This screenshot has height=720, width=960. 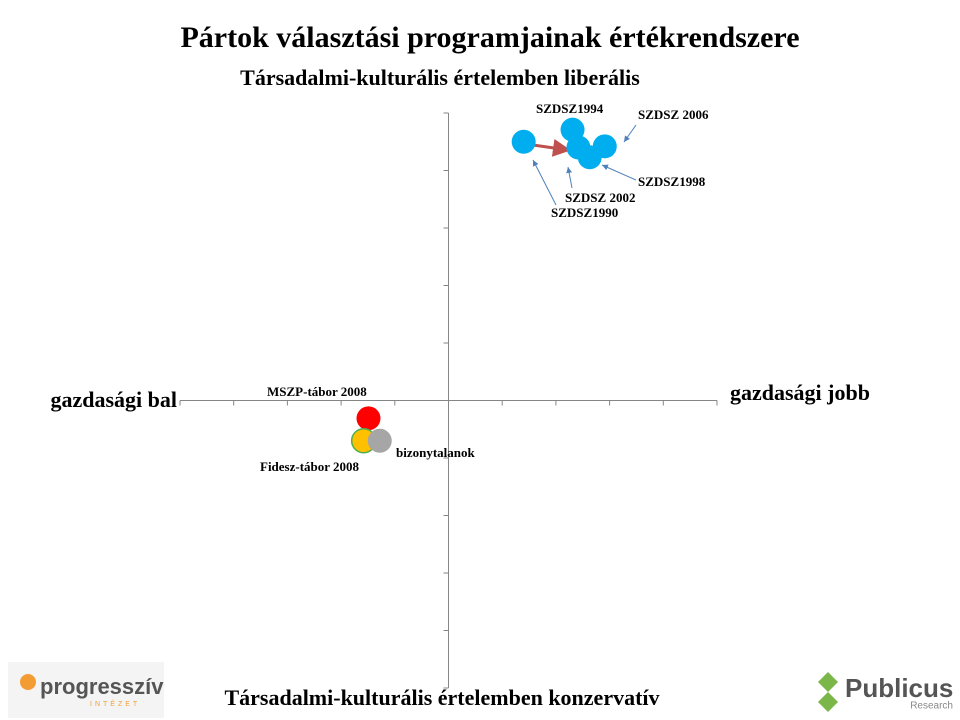 What do you see at coordinates (102, 686) in the screenshot?
I see `logo-text: progresszív` at bounding box center [102, 686].